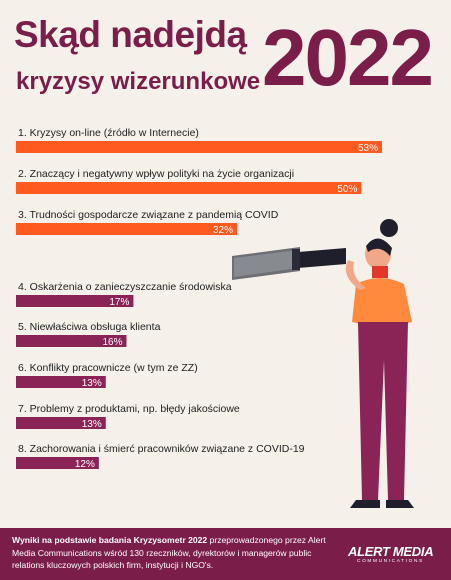 This screenshot has height=580, width=451. I want to click on logo-subtext: COMMUNICATIONS, so click(390, 561).